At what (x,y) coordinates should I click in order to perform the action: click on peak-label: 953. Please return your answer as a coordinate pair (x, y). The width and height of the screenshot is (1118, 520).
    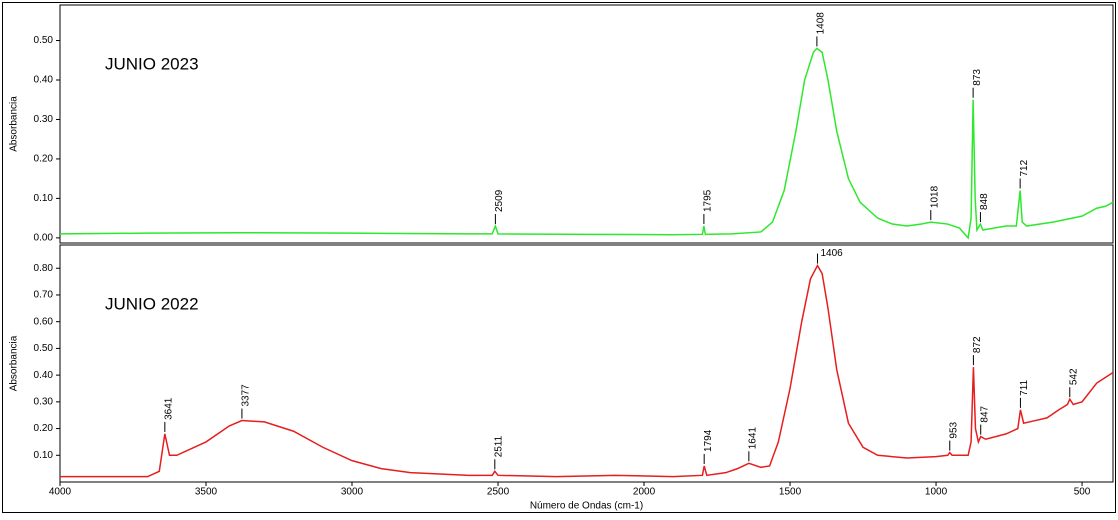
    Looking at the image, I should click on (953, 429).